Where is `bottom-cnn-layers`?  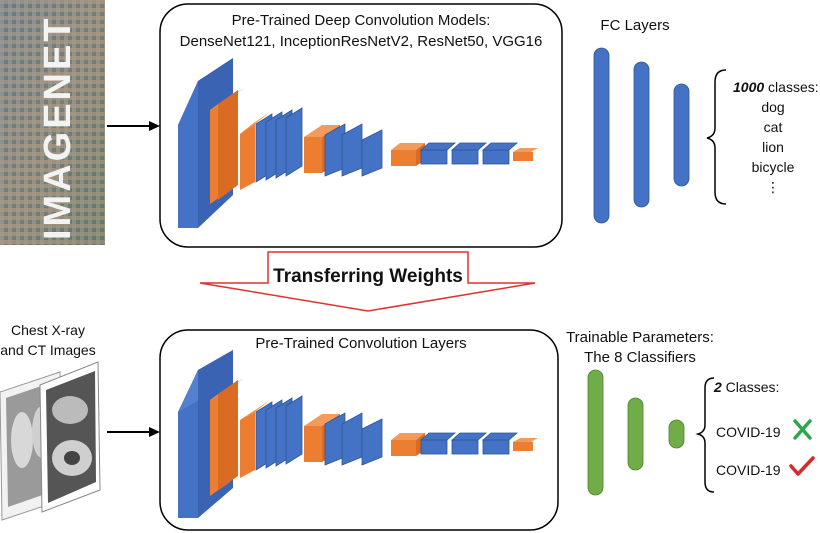
bottom-cnn-layers is located at coordinates (358, 434).